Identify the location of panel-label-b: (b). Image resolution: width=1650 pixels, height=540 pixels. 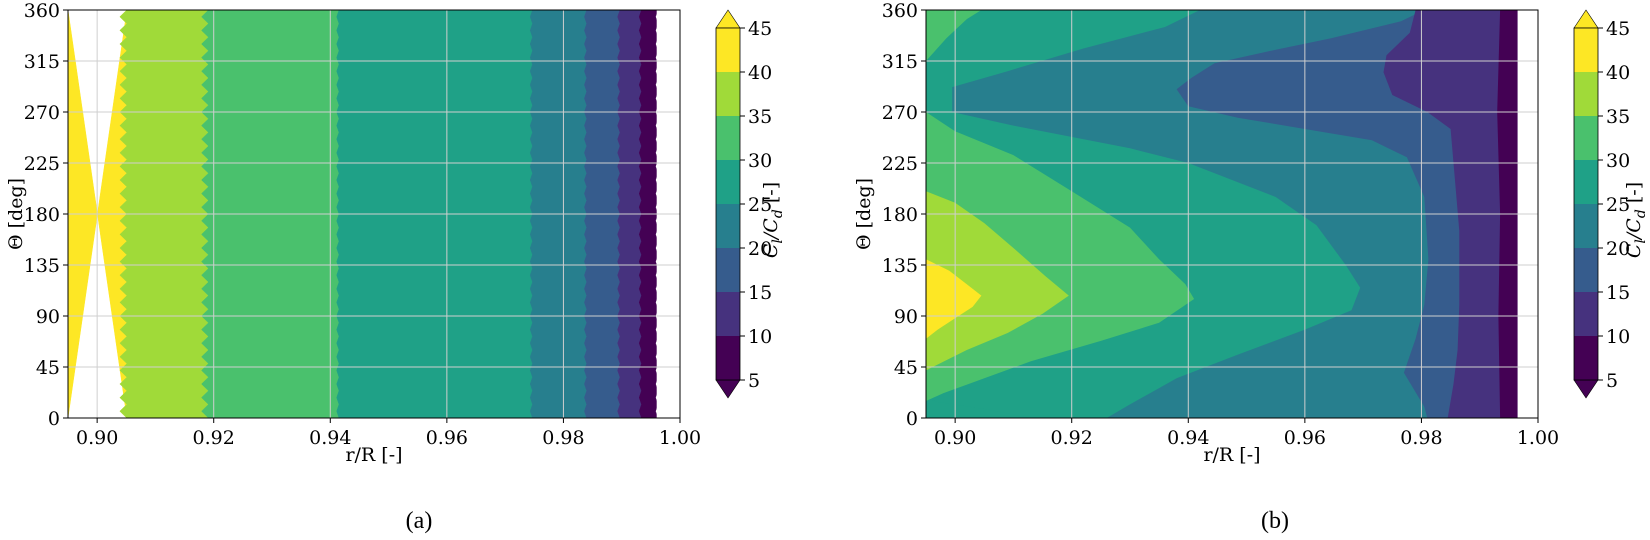
(1275, 521).